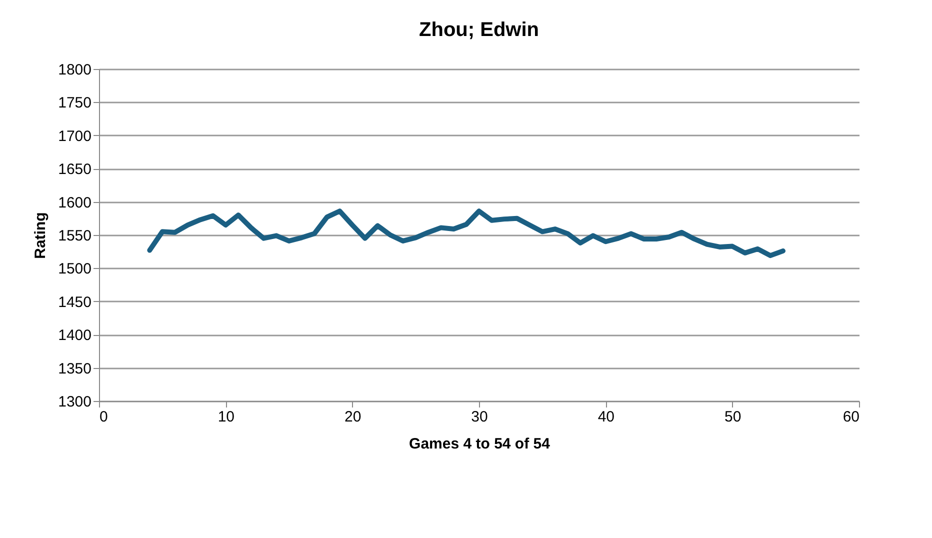 The width and height of the screenshot is (932, 538). Describe the element at coordinates (733, 417) in the screenshot. I see `x-tick-label: 50` at that location.